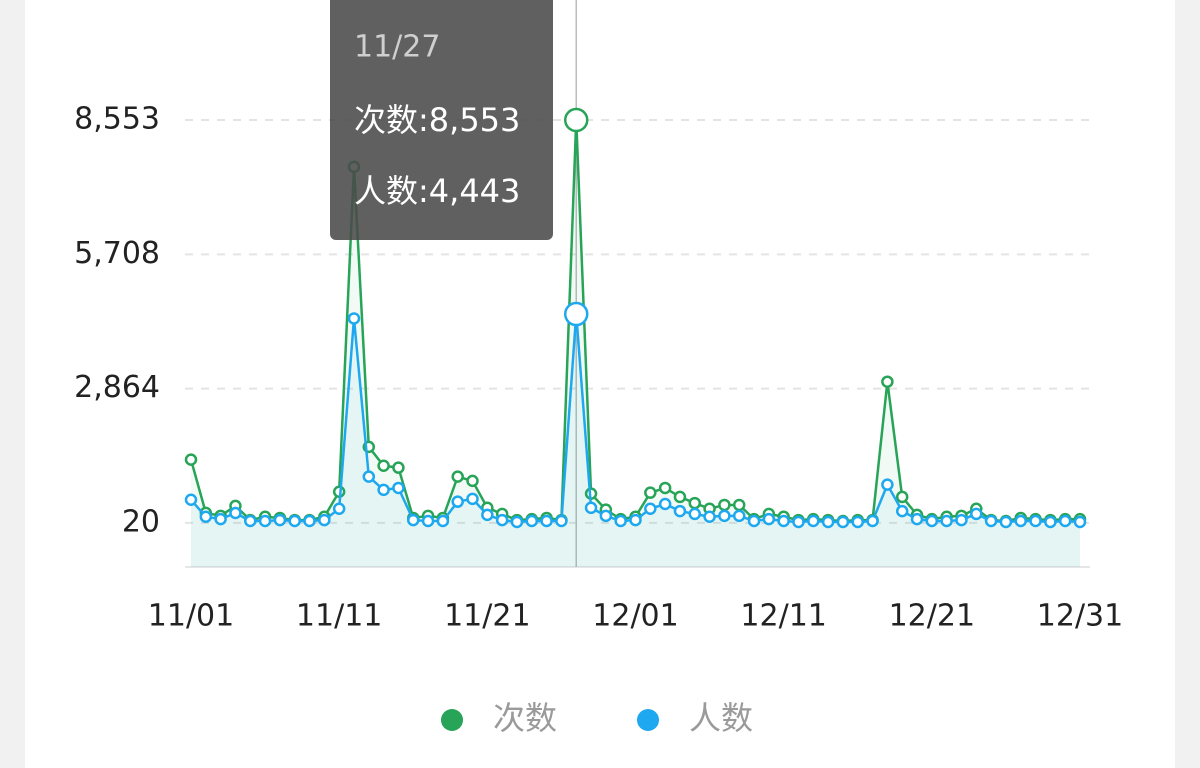 Image resolution: width=1200 pixels, height=768 pixels. I want to click on x-tick-label: 11/01, so click(191, 616).